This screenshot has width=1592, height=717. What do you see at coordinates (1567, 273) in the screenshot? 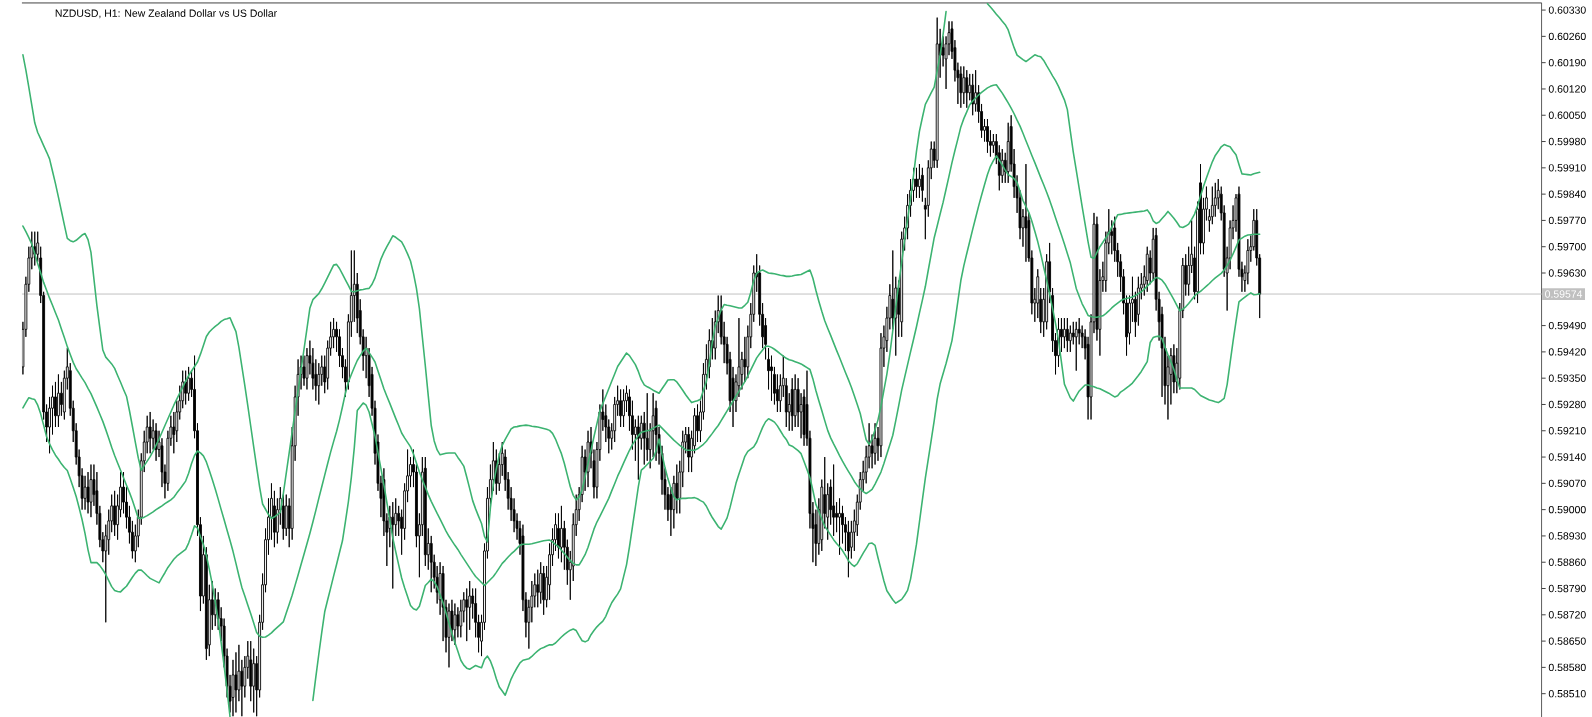
I see `y-tick-label: 0.59630` at bounding box center [1567, 273].